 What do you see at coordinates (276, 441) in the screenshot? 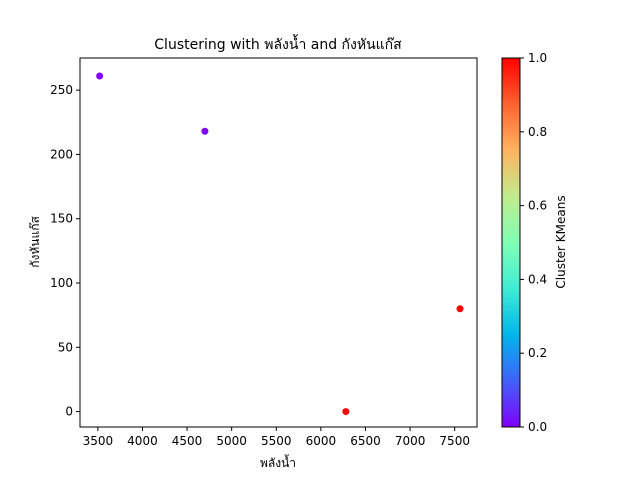
I see `x-tick-label: 5500` at bounding box center [276, 441].